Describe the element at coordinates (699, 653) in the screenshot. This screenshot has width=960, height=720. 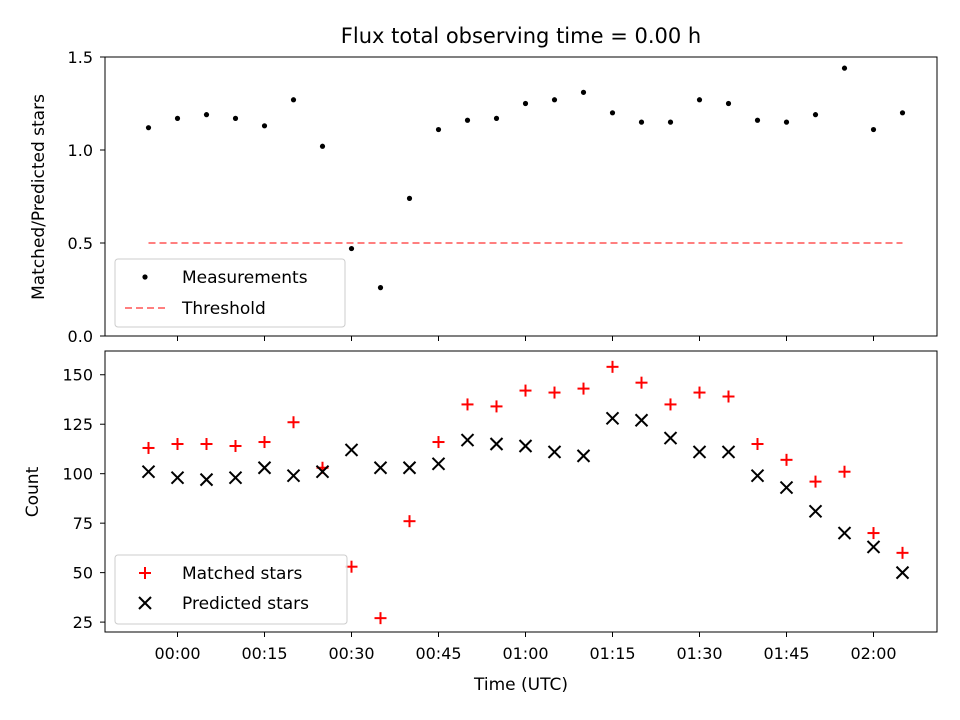
I see `count-x-tick-label: 01:30` at that location.